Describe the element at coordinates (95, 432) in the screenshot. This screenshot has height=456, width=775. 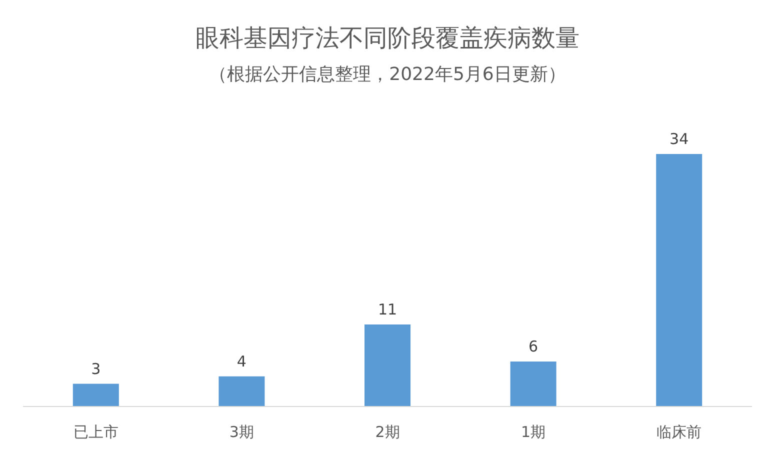
I see `x-tick-label: 已上市` at that location.